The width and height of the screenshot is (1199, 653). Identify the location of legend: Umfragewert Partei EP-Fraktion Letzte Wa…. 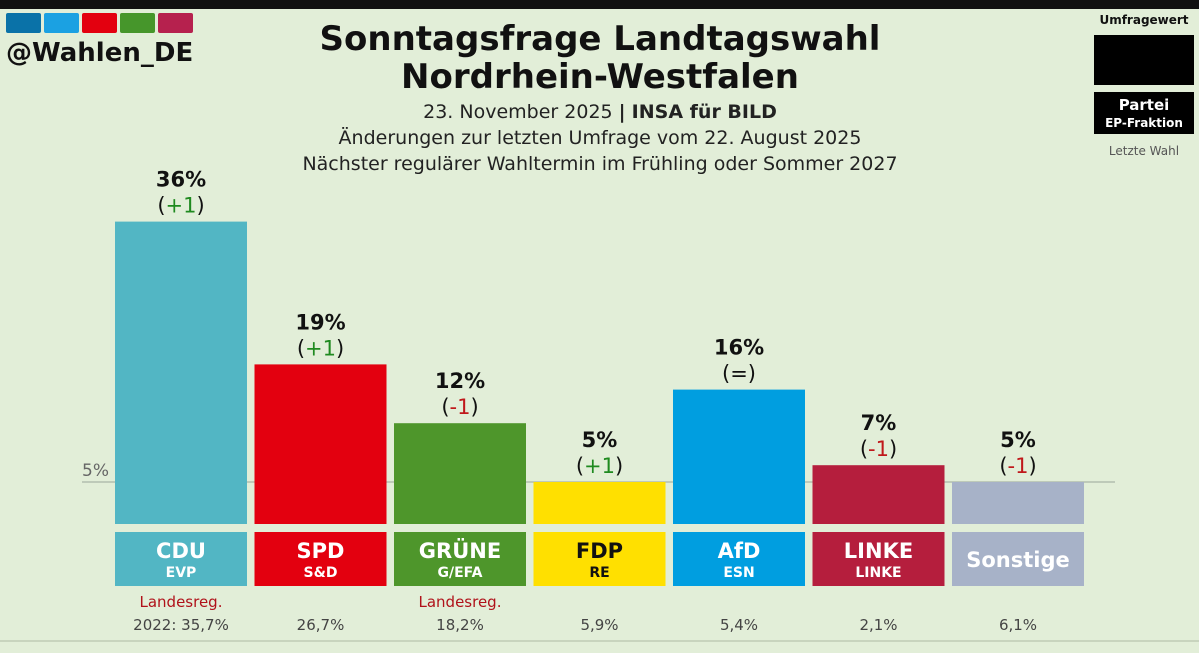
(1144, 85).